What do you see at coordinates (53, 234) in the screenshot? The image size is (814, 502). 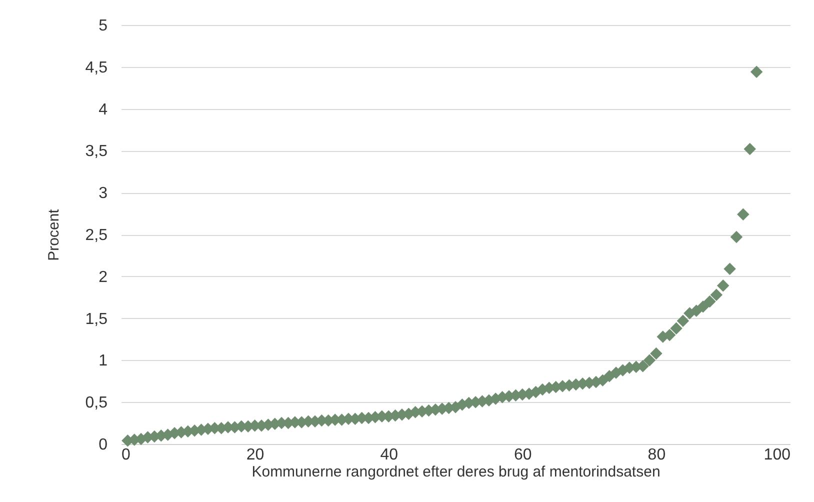 I see `y-axis-title: Procent` at bounding box center [53, 234].